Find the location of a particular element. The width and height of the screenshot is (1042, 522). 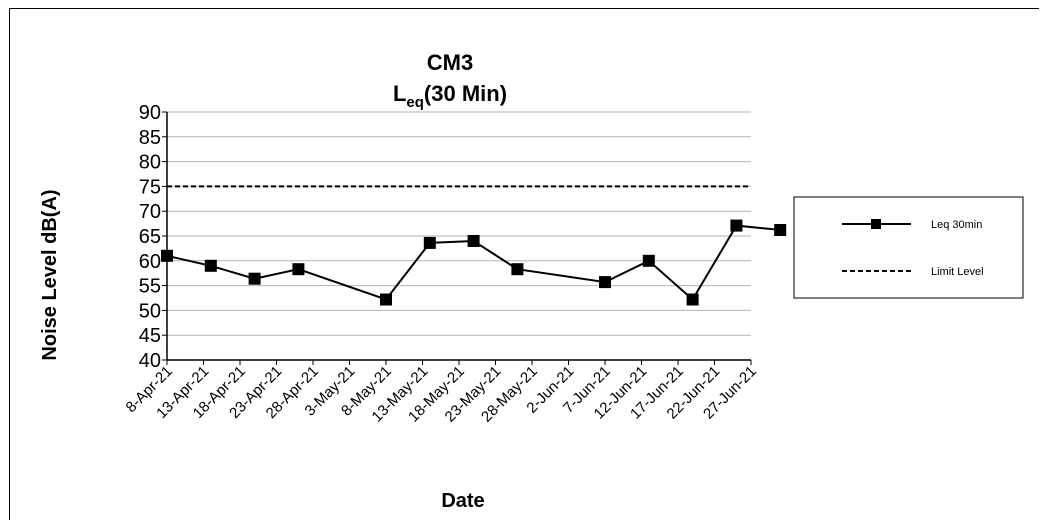

legend-label-limit: Limit Level is located at coordinates (957, 272).